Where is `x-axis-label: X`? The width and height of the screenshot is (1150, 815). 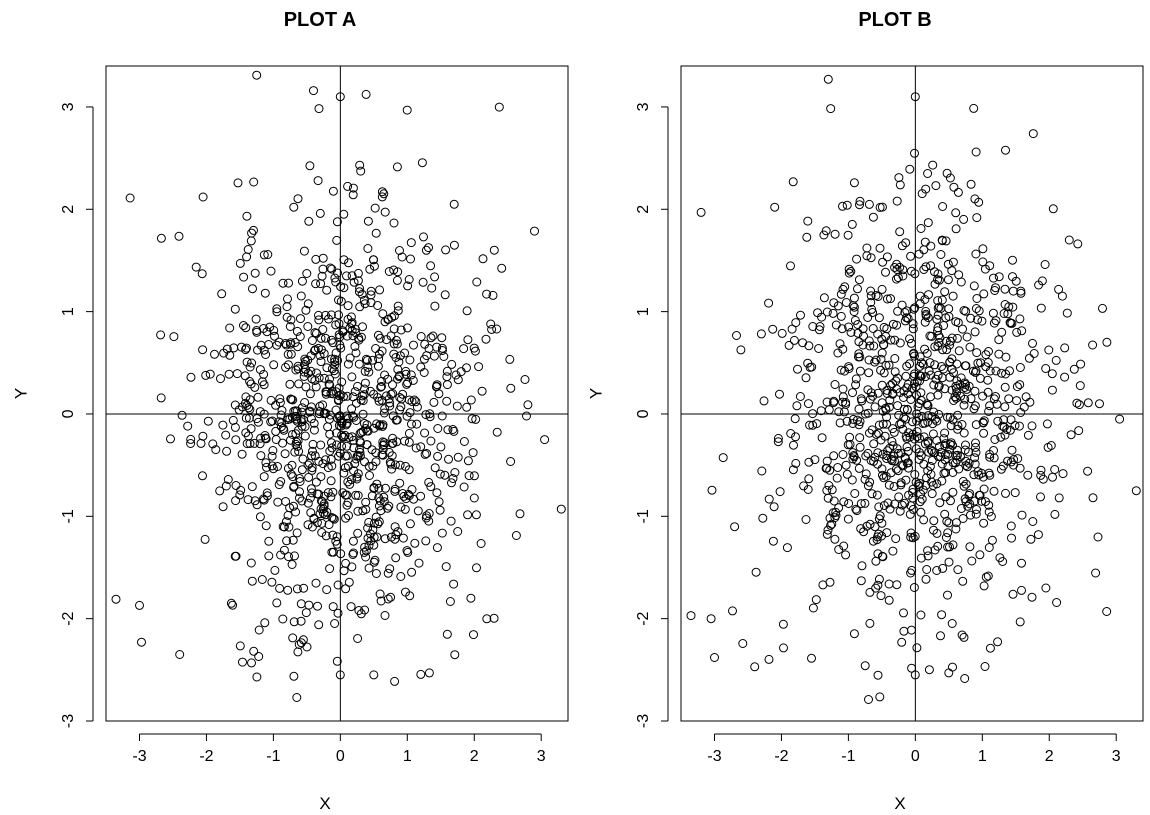 x-axis-label: X is located at coordinates (899, 803).